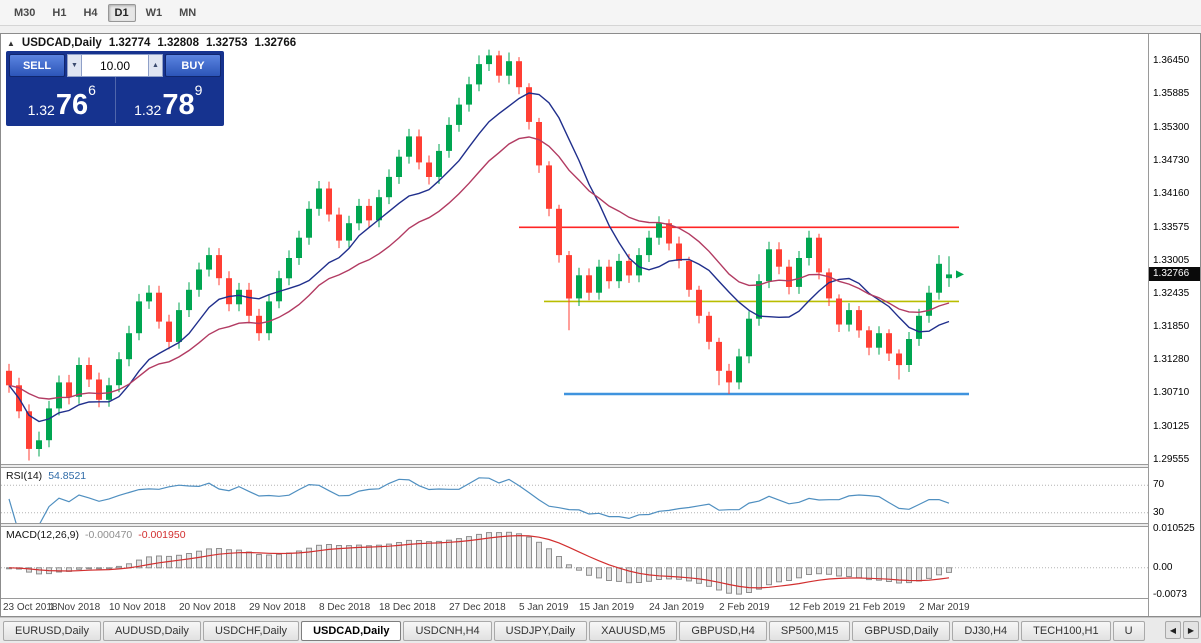 The width and height of the screenshot is (1201, 643). Describe the element at coordinates (351, 630) in the screenshot. I see `chart-tab-usdcad-daily: USDCAD,Daily` at that location.